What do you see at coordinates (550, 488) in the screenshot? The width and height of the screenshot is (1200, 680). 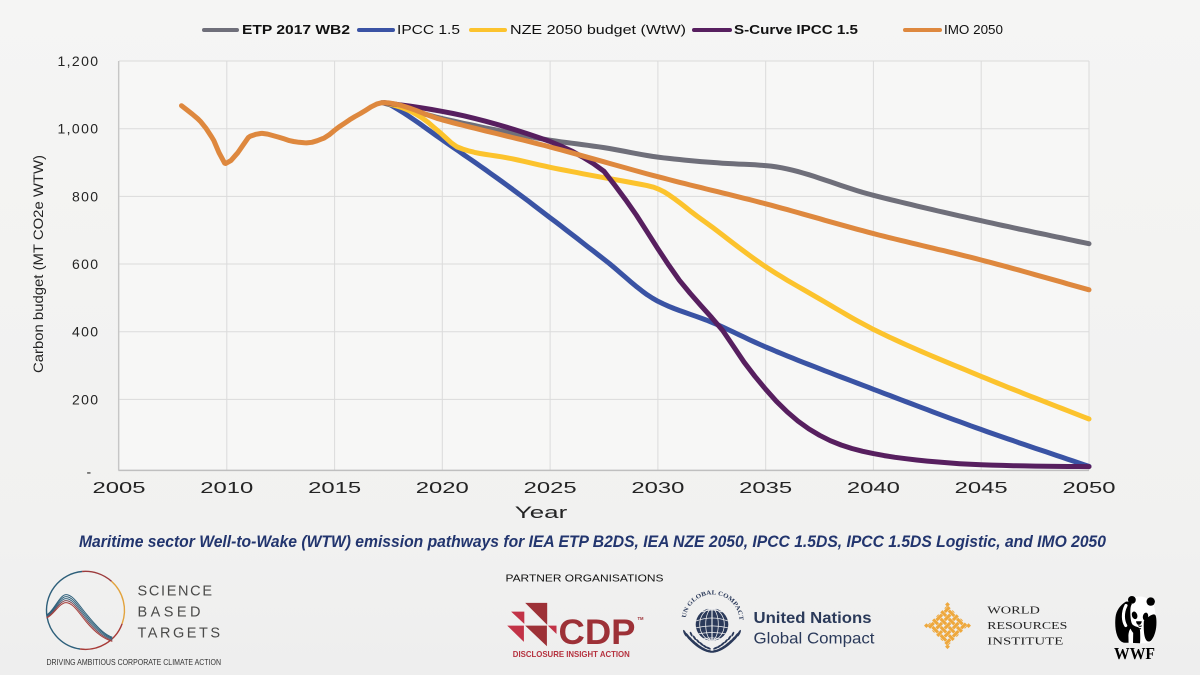 I see `svg-text: 2025` at bounding box center [550, 488].